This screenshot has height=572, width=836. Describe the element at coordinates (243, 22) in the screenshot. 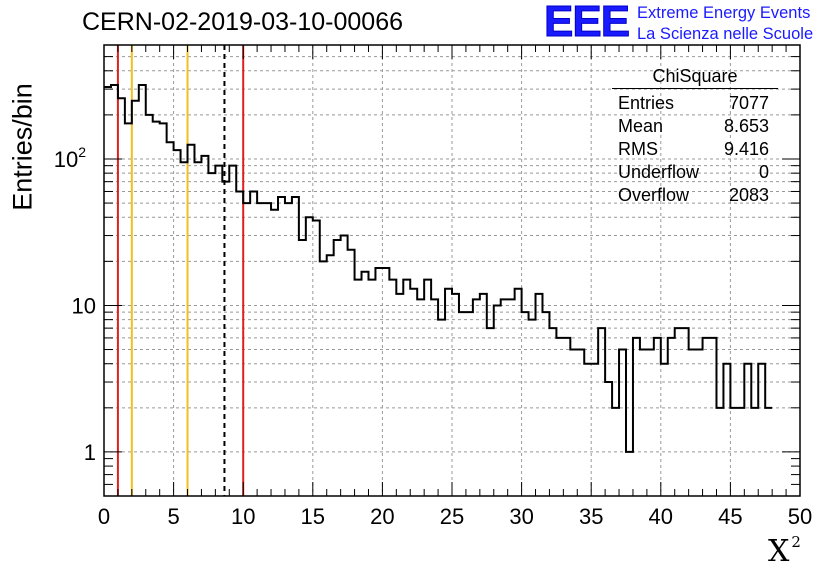

I see `page-title: CERN-02-2019-03-10-00066` at that location.